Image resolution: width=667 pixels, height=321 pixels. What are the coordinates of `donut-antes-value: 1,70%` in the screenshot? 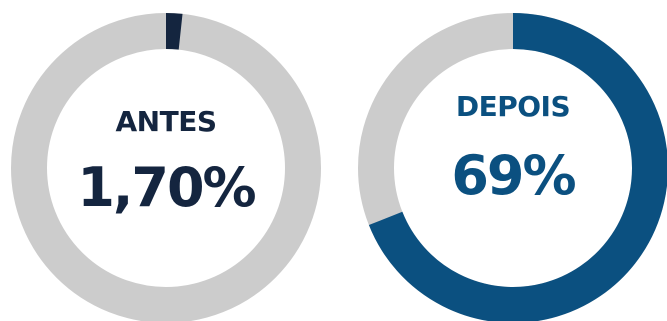 It's located at (166, 187).